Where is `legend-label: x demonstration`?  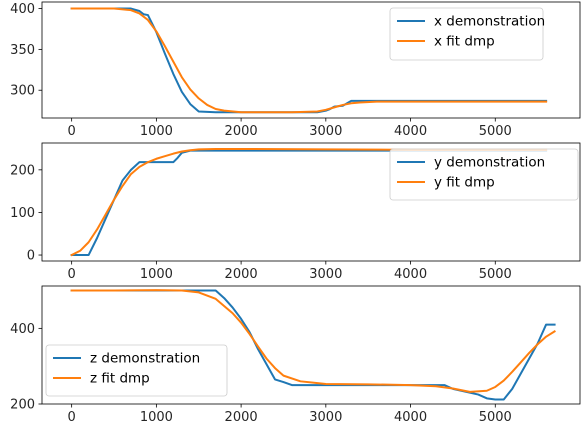
legend-label: x demonstration is located at coordinates (489, 22).